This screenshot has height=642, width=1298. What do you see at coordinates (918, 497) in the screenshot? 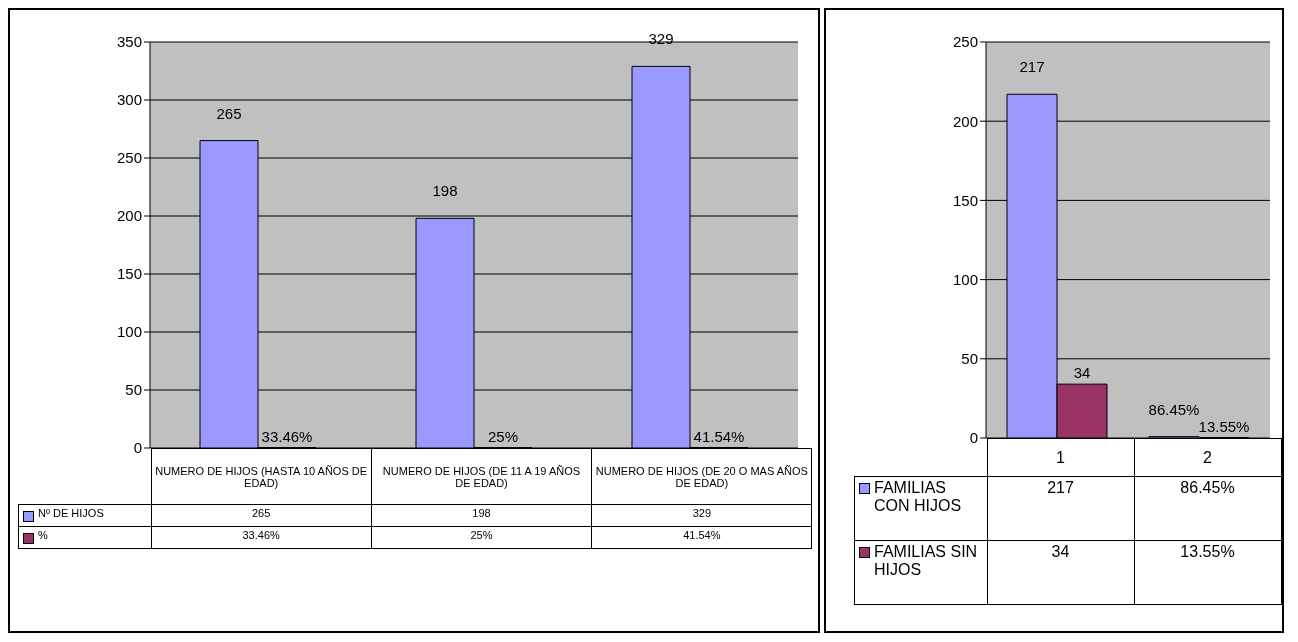
I see `legend-label: FAMILIAS CON HIJOS` at bounding box center [918, 497].